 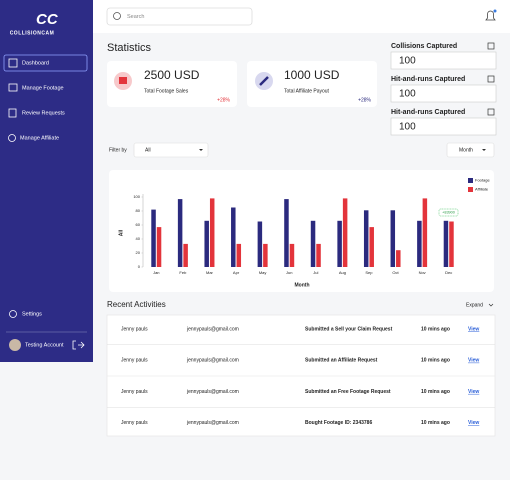 I want to click on stat-value: 2500 USD, so click(x=172, y=75).